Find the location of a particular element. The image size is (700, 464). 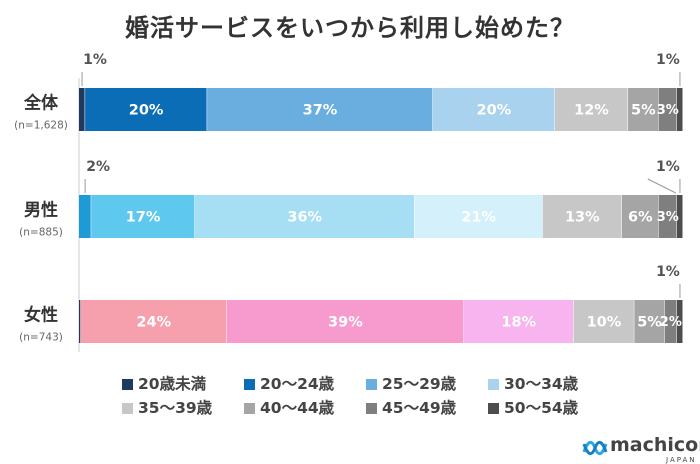

legend-item: 25〜29歳 is located at coordinates (411, 383).